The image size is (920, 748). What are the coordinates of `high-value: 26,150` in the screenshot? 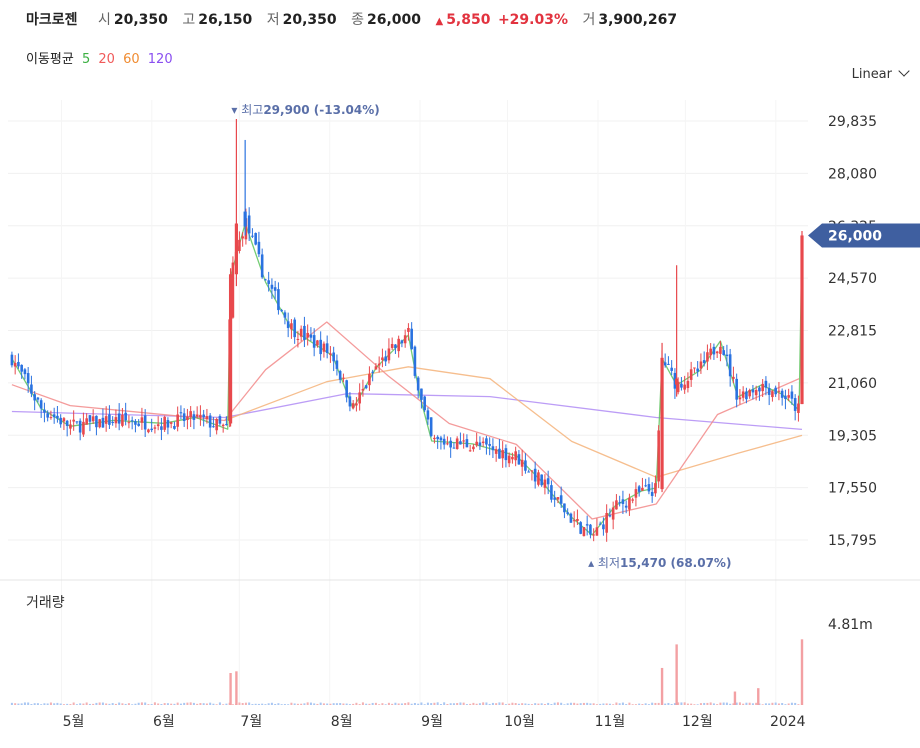 It's located at (225, 20).